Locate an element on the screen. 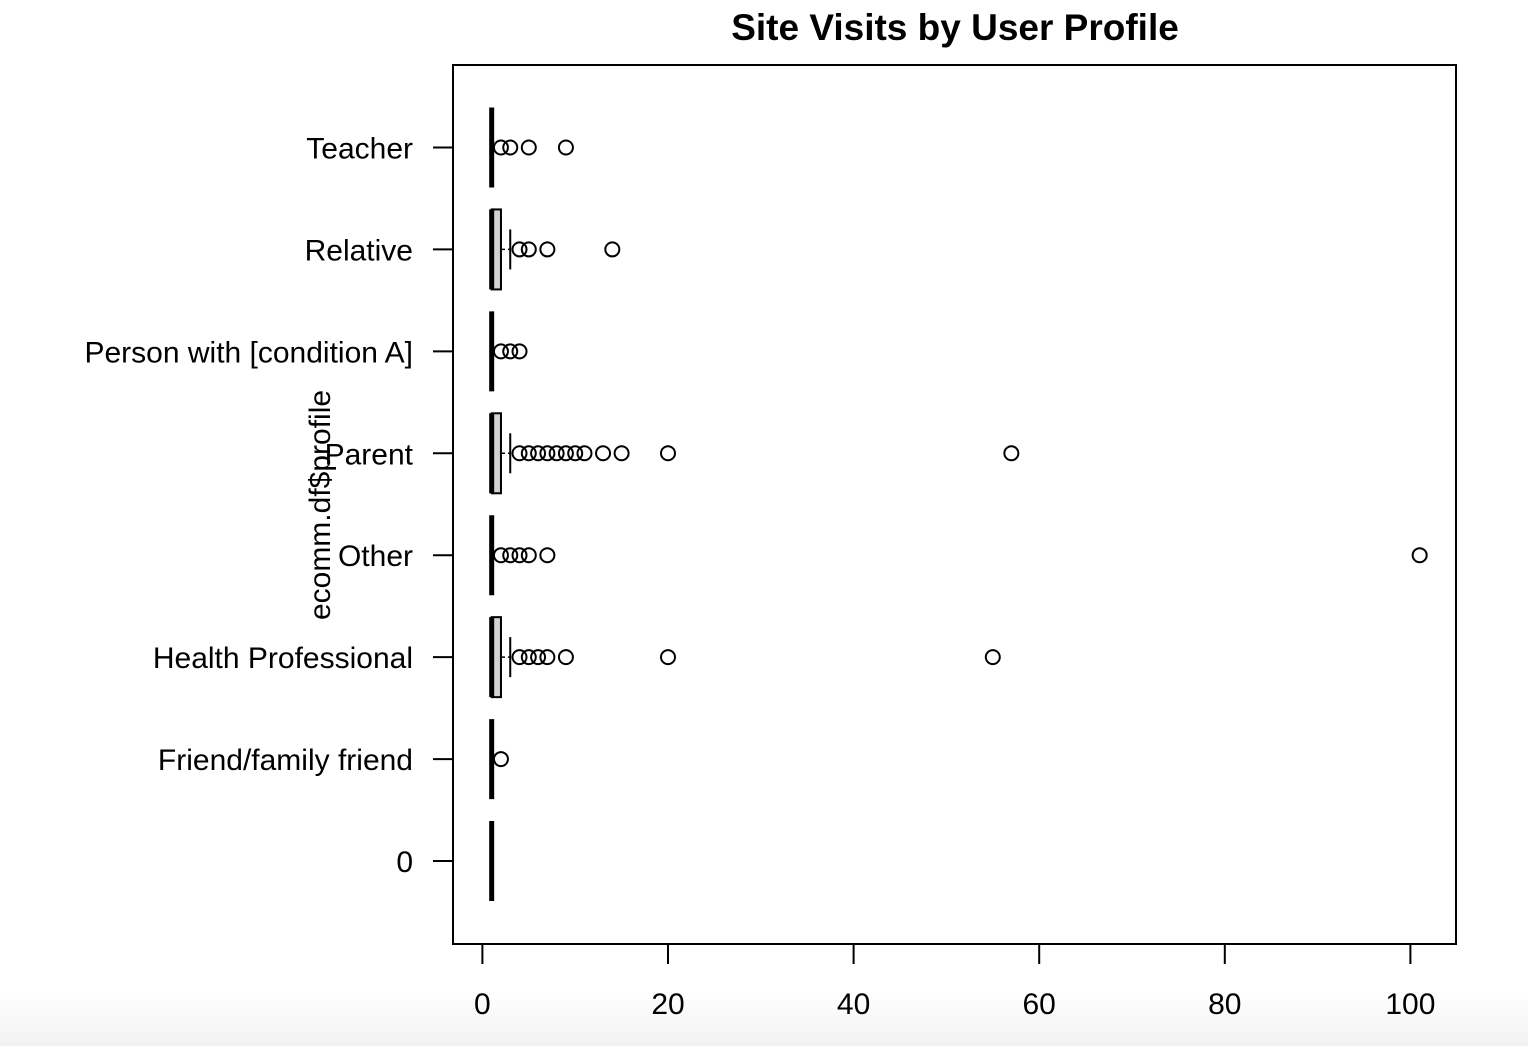 This screenshot has width=1528, height=1046. chart-title: Site Visits by User Profile is located at coordinates (955, 27).